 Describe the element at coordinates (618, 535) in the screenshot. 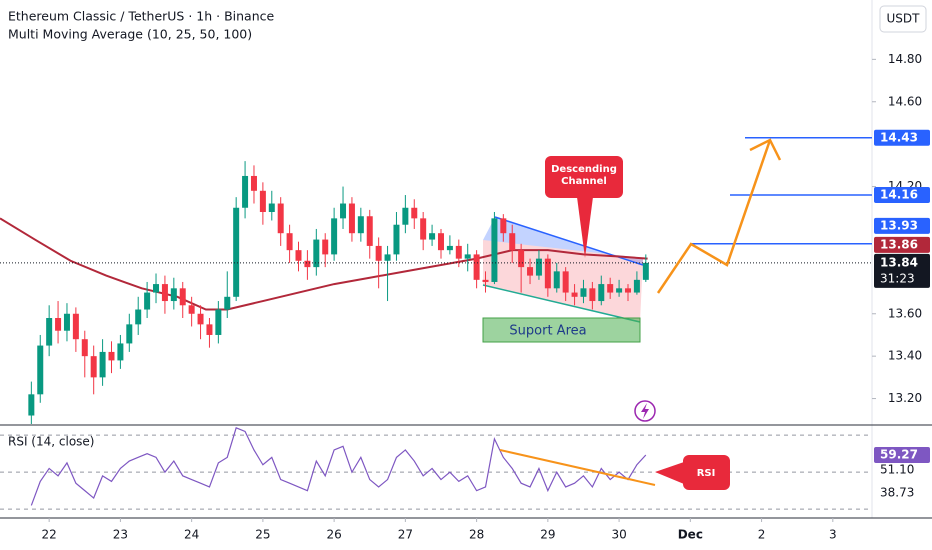

I see `x-tick-label: 30` at that location.